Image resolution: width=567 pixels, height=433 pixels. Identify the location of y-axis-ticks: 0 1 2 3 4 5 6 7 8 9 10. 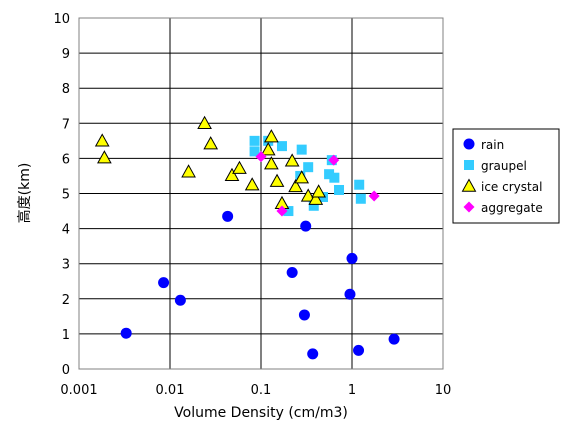
(61, 195).